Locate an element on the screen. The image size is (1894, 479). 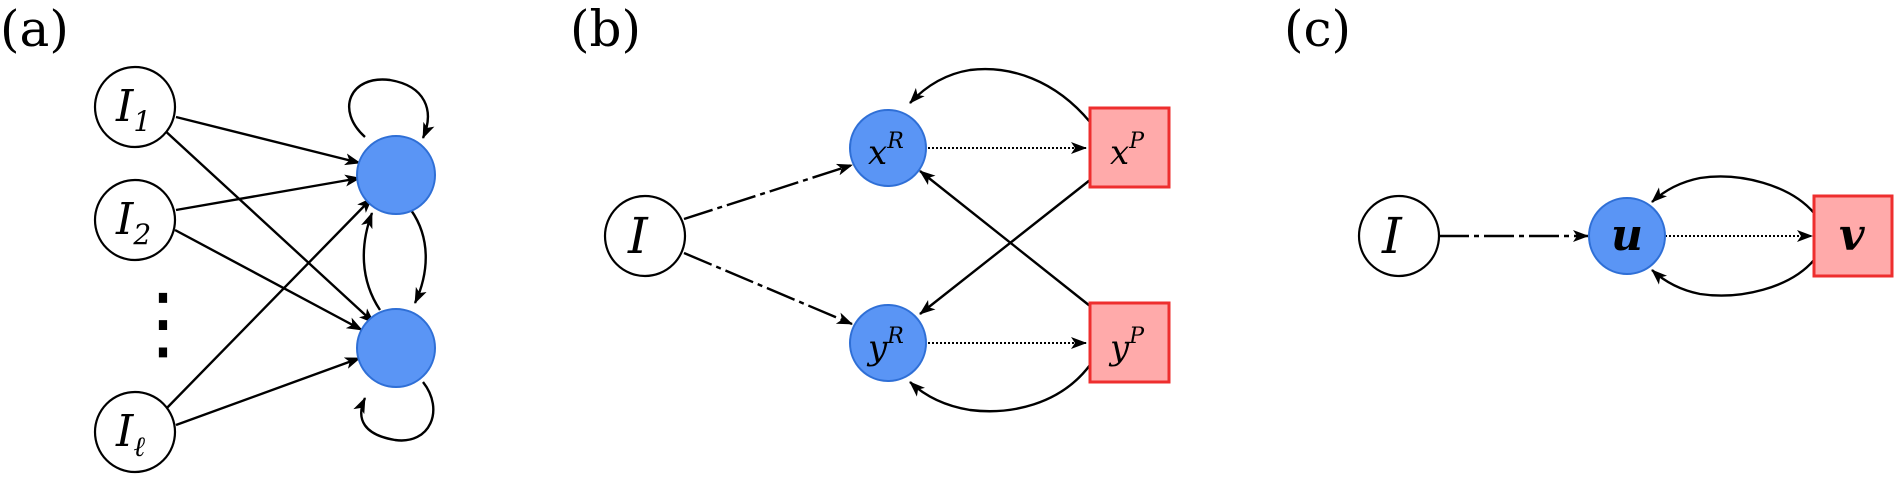
panel-b-label: (b) is located at coordinates (605, 29).